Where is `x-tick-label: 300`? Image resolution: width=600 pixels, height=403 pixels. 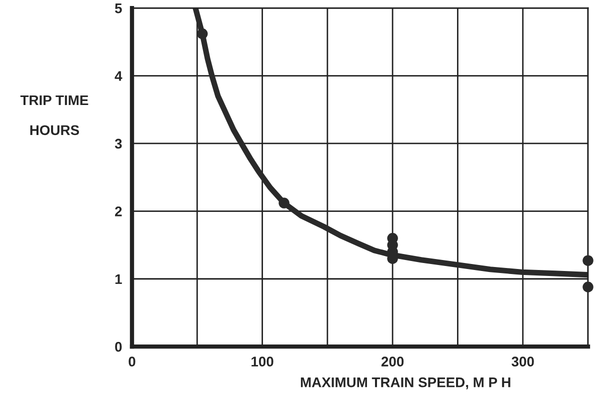 x-tick-label: 300 is located at coordinates (523, 361).